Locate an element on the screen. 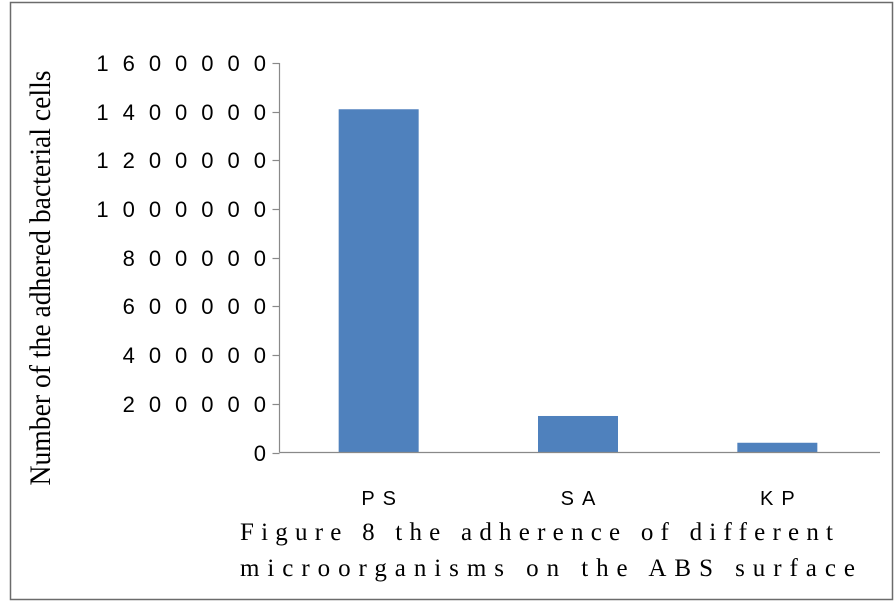 The image size is (896, 603). y-tick-label: 600000 is located at coordinates (201, 306).